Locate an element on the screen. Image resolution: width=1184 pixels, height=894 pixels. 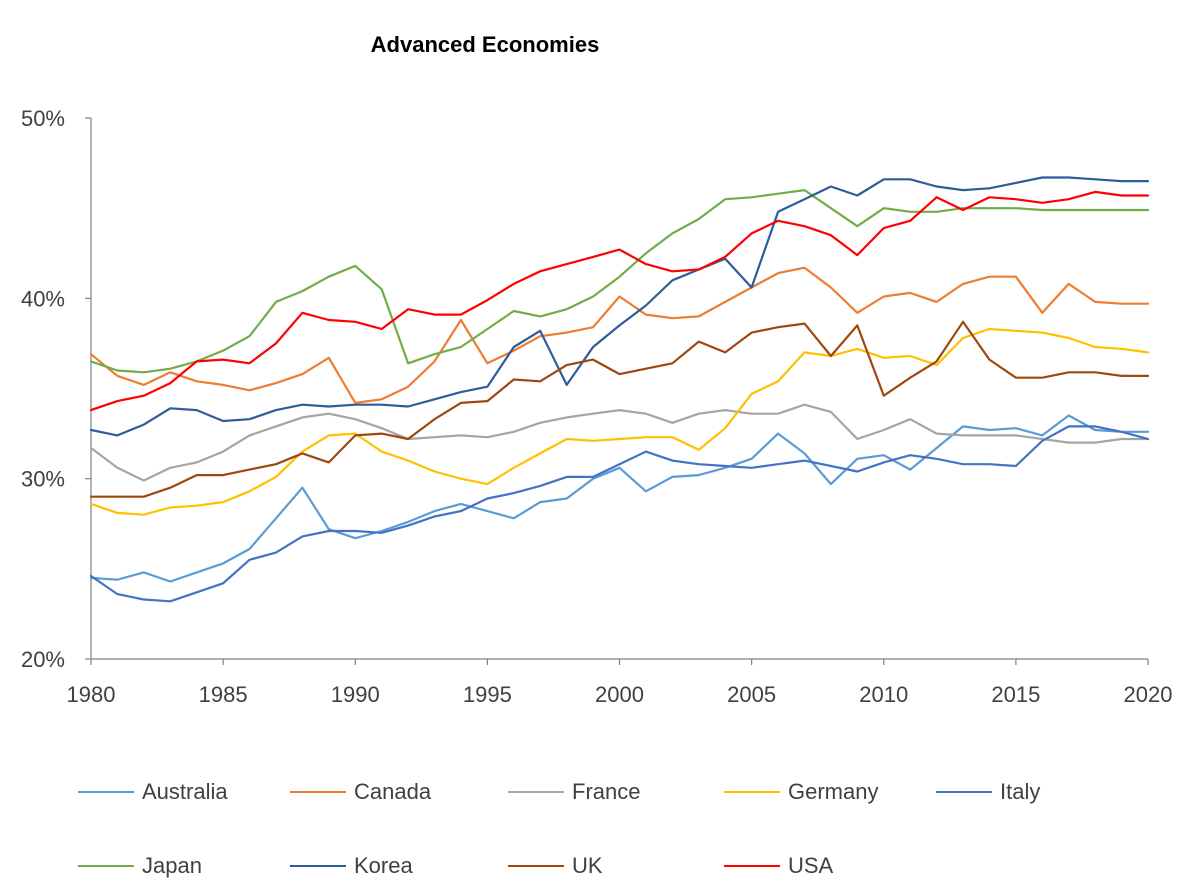
x-tick-label: 1990 is located at coordinates (355, 694).